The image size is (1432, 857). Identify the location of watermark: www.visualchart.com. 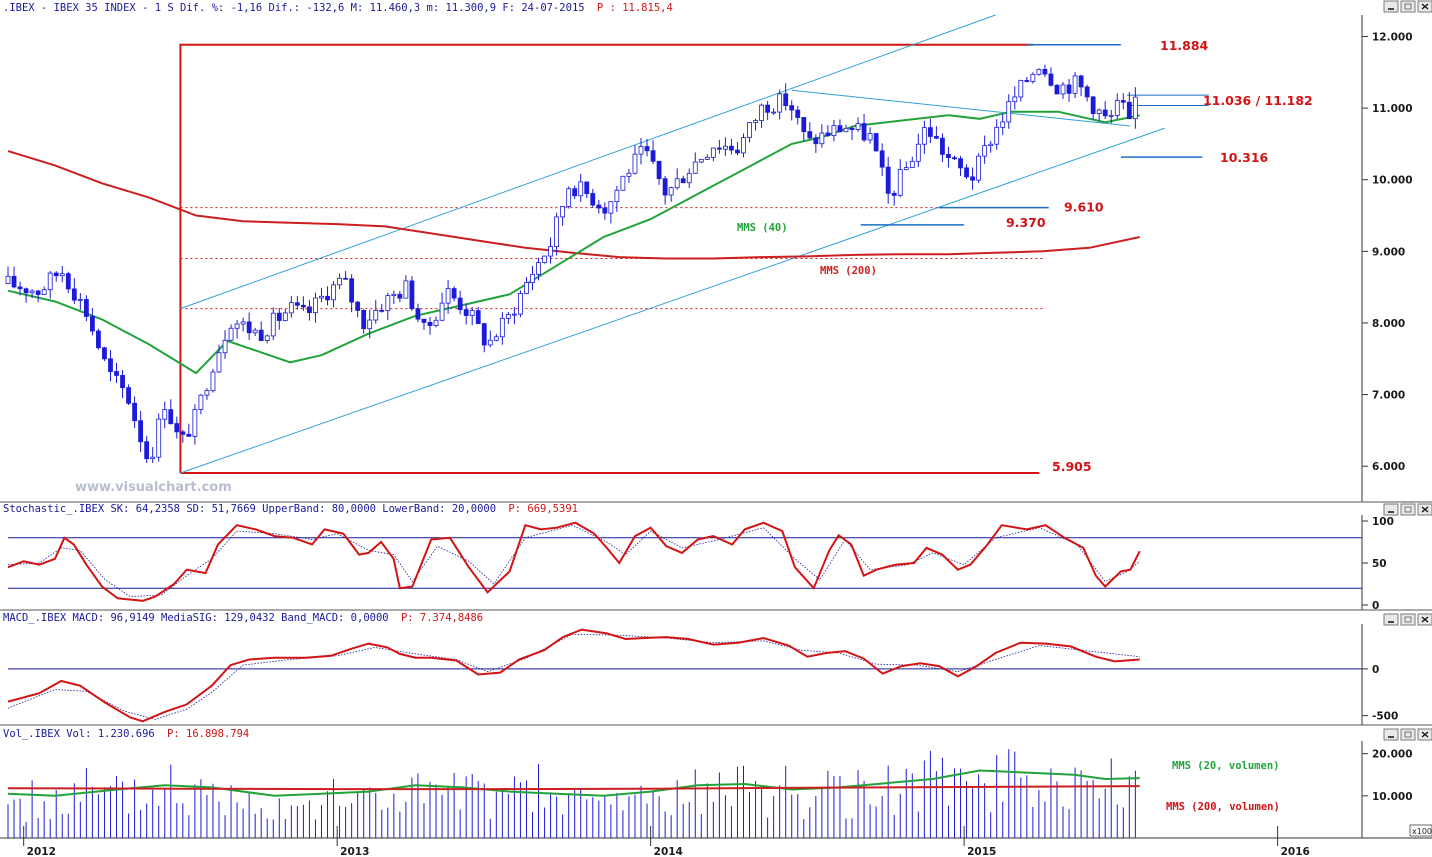
(153, 487).